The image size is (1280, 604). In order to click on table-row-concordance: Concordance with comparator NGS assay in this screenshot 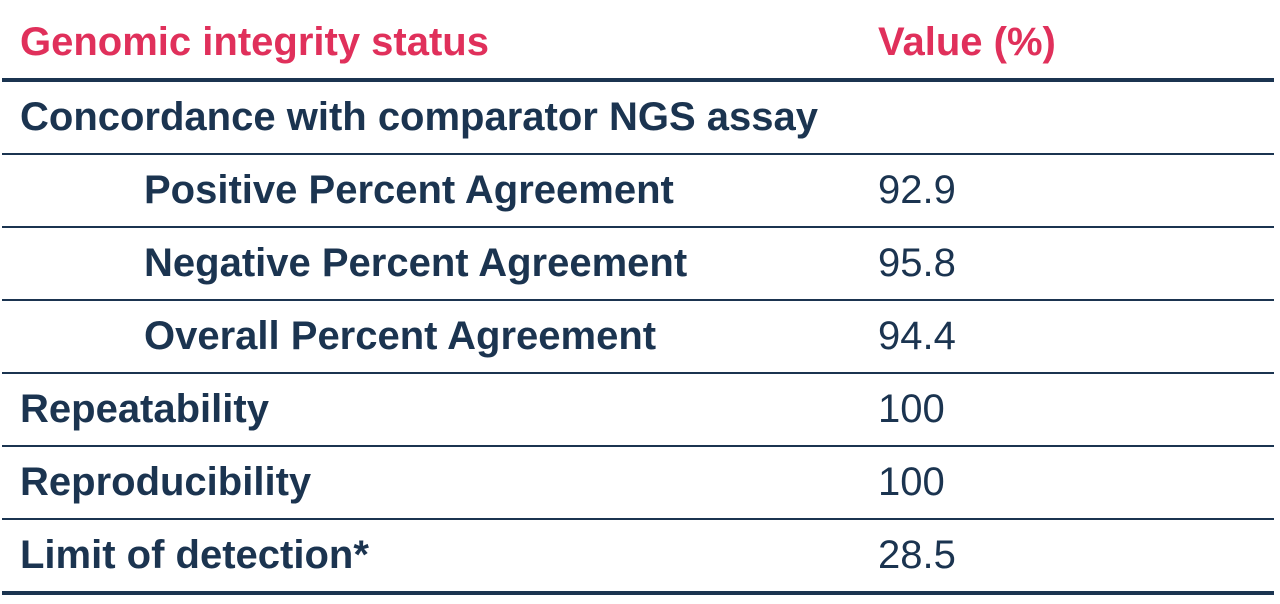, I will do `click(638, 118)`.